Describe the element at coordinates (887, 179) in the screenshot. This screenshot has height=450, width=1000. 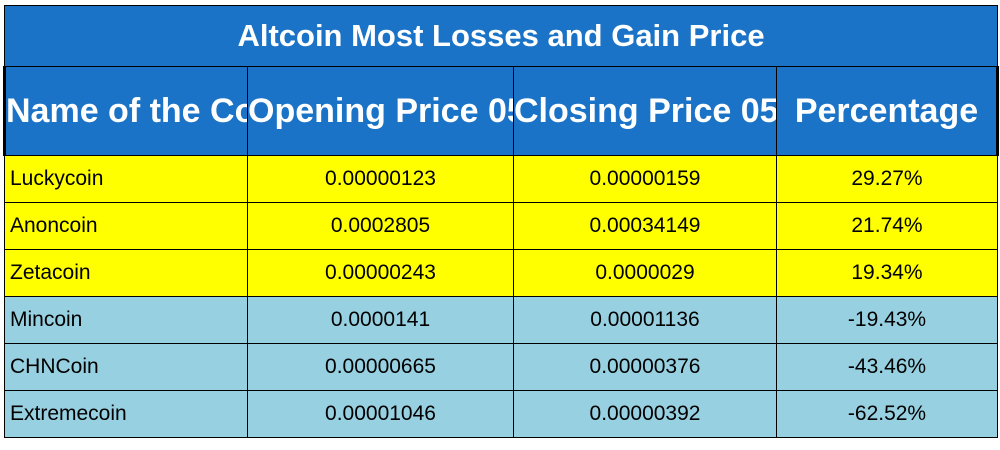
I see `percentage-cell: 29.27%` at that location.